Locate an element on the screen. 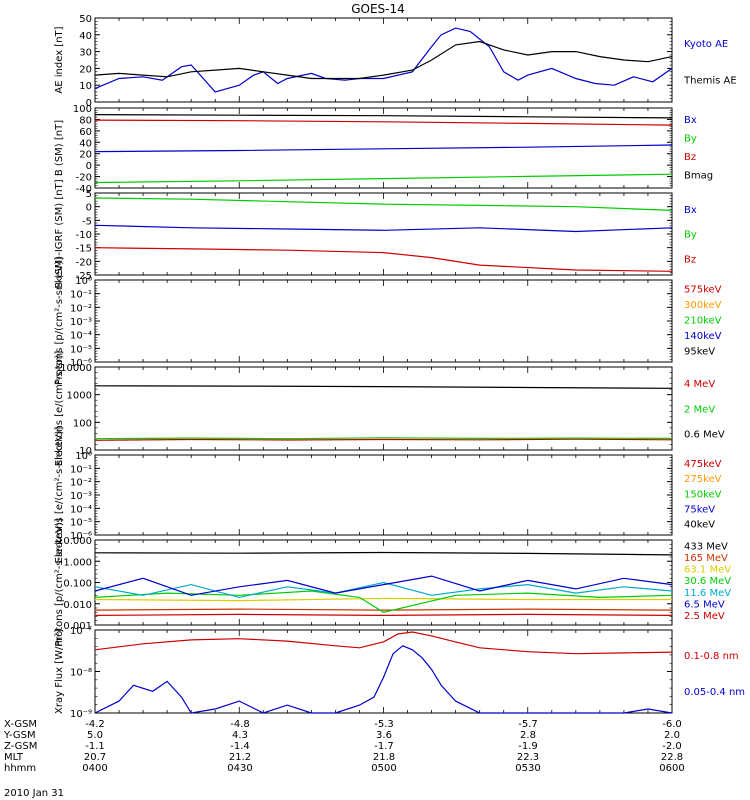  legend-entry: 2.5 MeV is located at coordinates (704, 616).